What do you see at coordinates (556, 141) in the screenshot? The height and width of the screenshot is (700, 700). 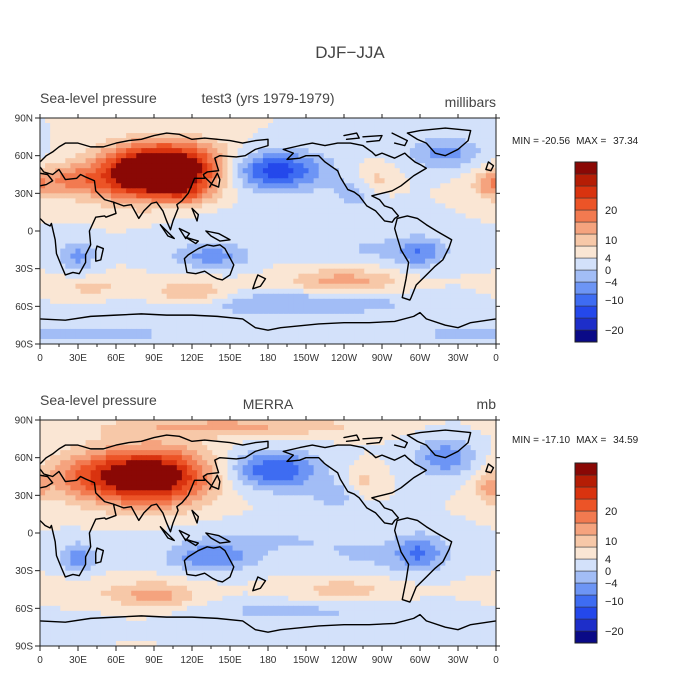 I see `panel-top-min-value: -20.56` at bounding box center [556, 141].